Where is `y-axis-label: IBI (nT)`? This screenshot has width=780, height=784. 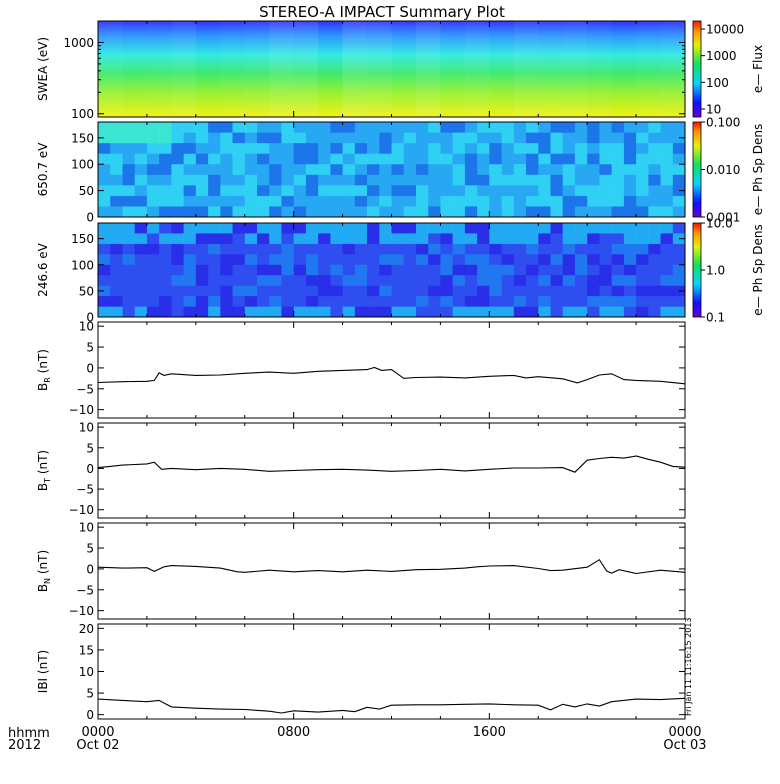 y-axis-label: IBI (nT) is located at coordinates (43, 671).